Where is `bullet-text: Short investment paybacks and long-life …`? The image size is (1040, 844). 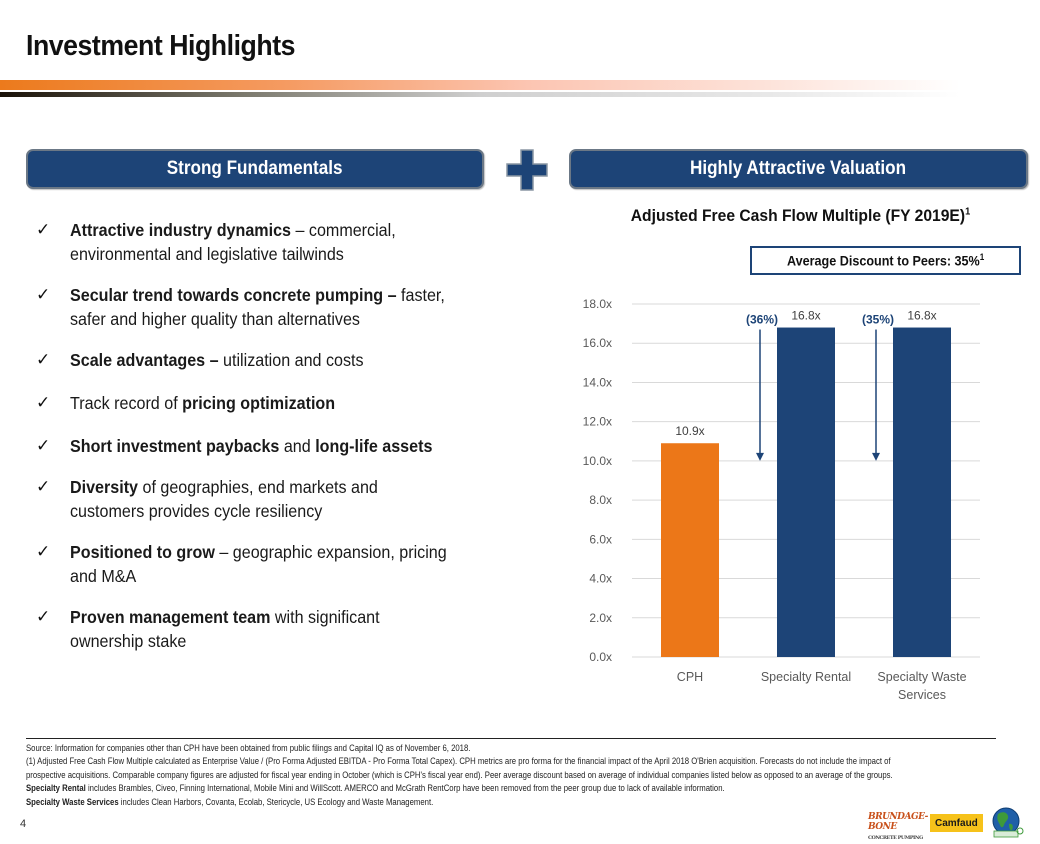
bullet-text: Short investment paybacks and long-life … is located at coordinates (286, 446).